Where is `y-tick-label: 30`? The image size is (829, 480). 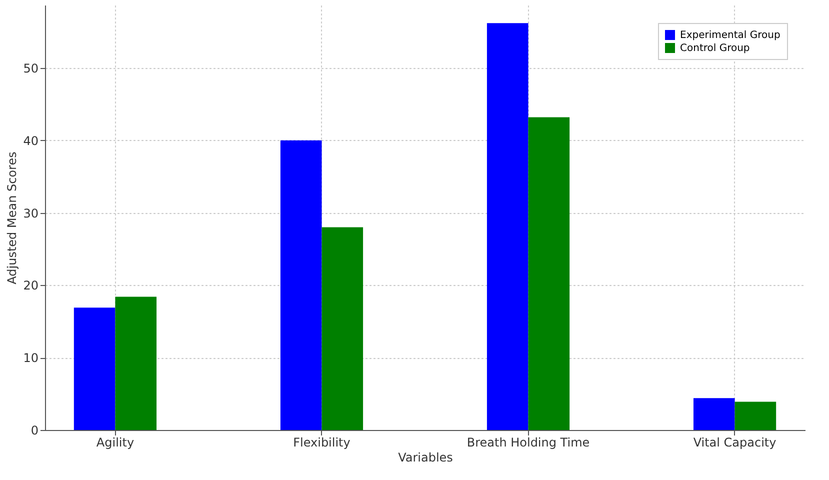
y-tick-label: 30 is located at coordinates (30, 213).